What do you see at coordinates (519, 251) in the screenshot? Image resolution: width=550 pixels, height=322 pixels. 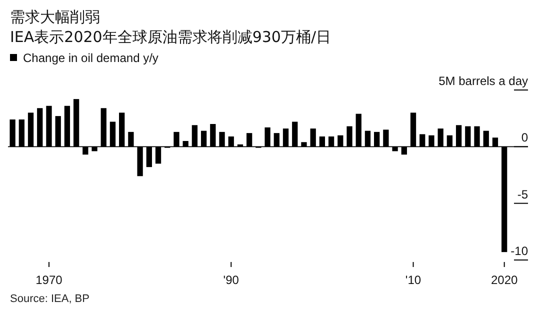 I see `y-tick-label: -10` at bounding box center [519, 251].